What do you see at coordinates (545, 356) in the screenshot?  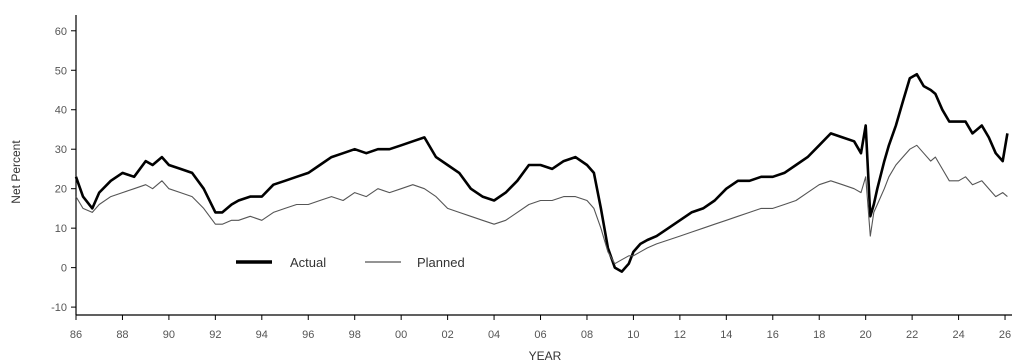 I see `x-axis-title: YEAR` at bounding box center [545, 356].